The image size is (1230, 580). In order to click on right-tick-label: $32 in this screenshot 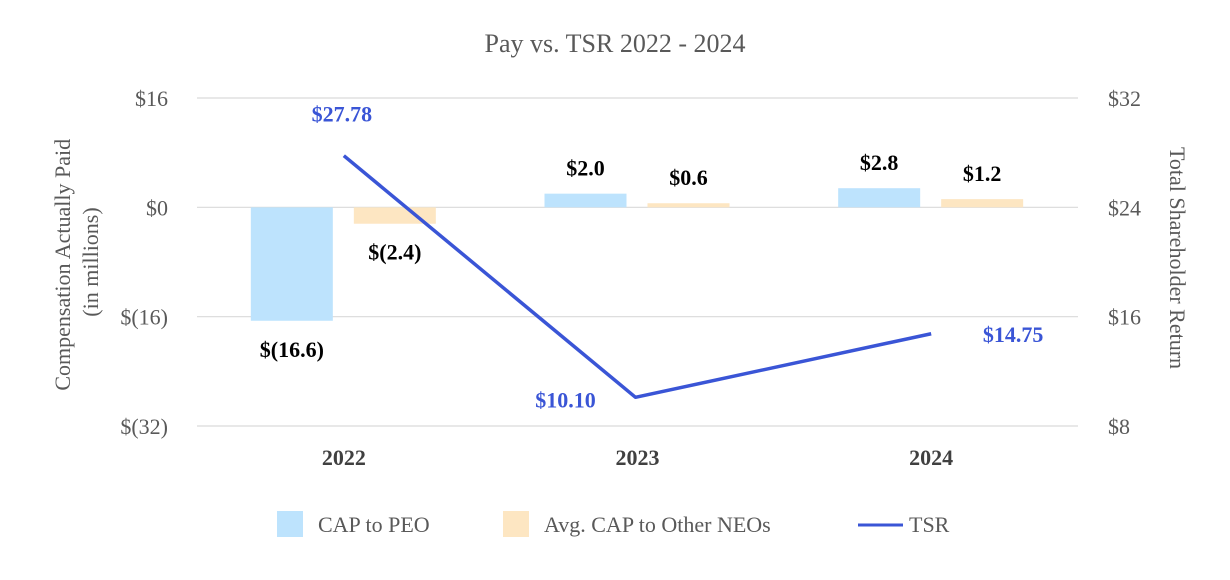, I will do `click(1124, 98)`.